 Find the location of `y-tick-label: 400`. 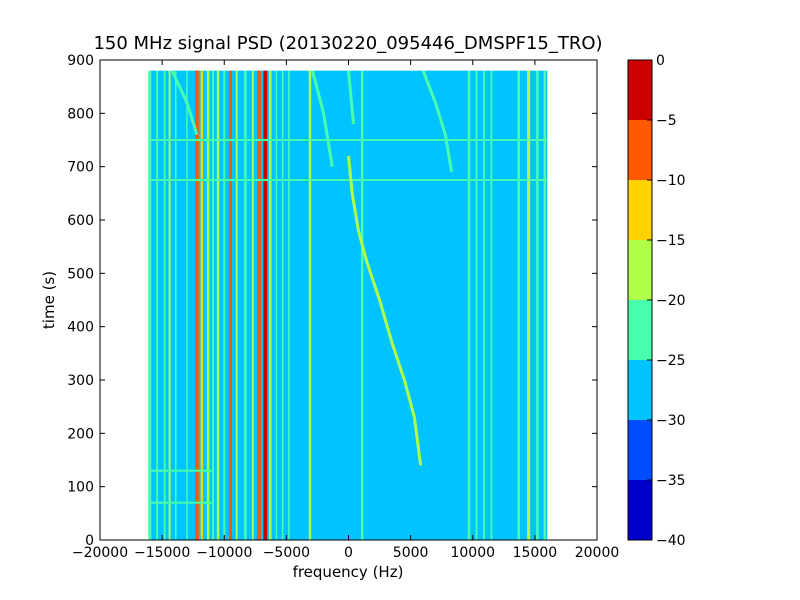

y-tick-label: 400 is located at coordinates (80, 328).